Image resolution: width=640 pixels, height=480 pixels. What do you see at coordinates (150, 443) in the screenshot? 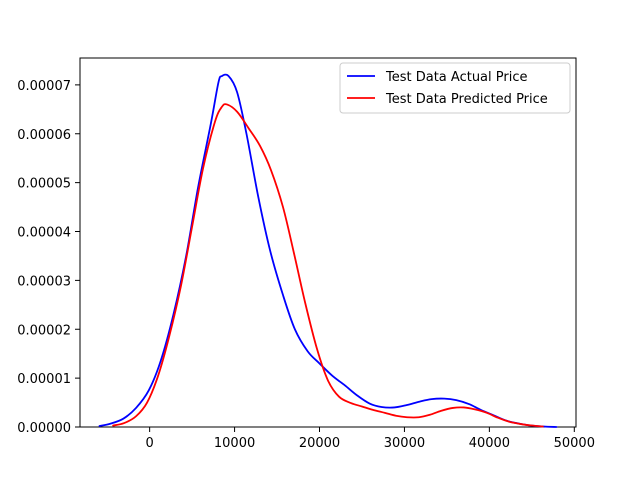
I see `x-tick-label: 0` at bounding box center [150, 443].